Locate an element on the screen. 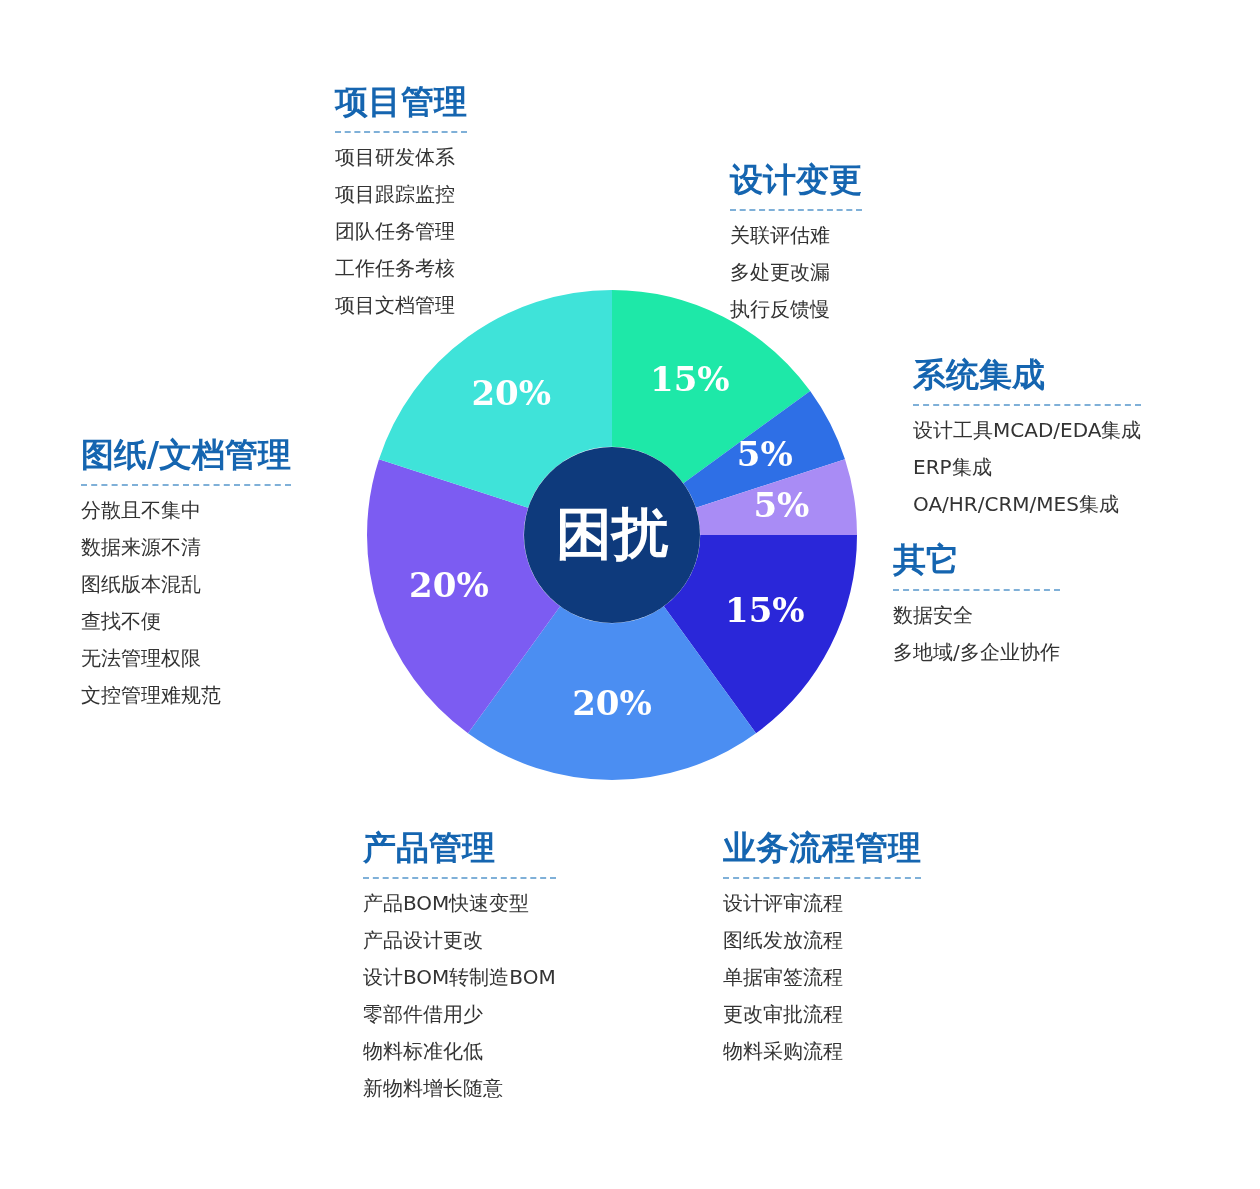 This screenshot has width=1260, height=1189. text: 图纸发放流程 is located at coordinates (783, 940).